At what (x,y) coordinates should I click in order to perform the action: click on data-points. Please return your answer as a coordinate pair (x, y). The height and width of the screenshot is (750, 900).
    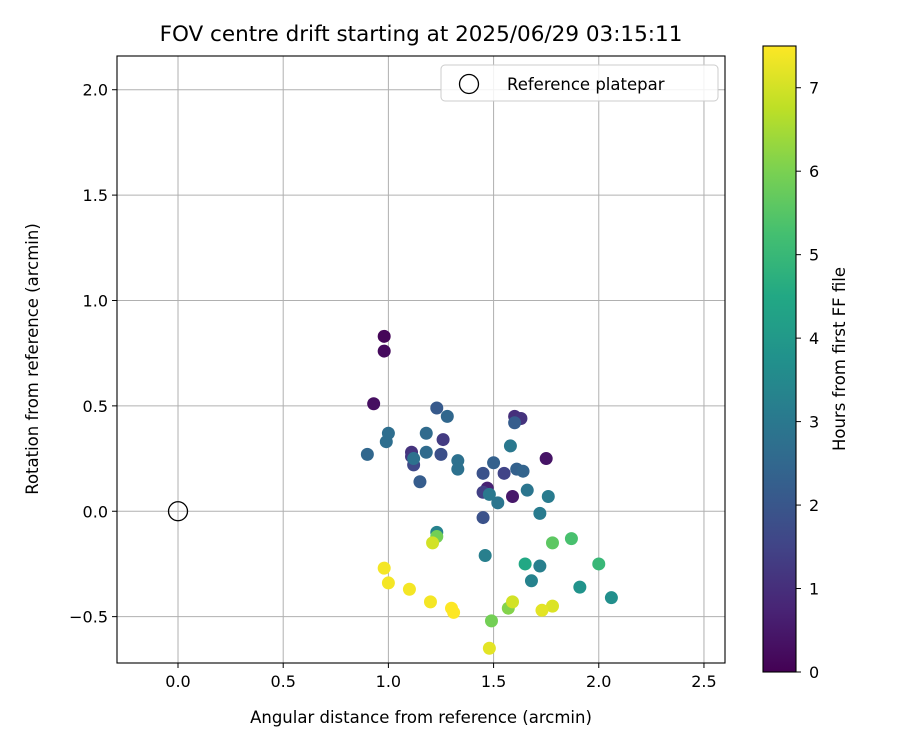
    Looking at the image, I should click on (489, 492).